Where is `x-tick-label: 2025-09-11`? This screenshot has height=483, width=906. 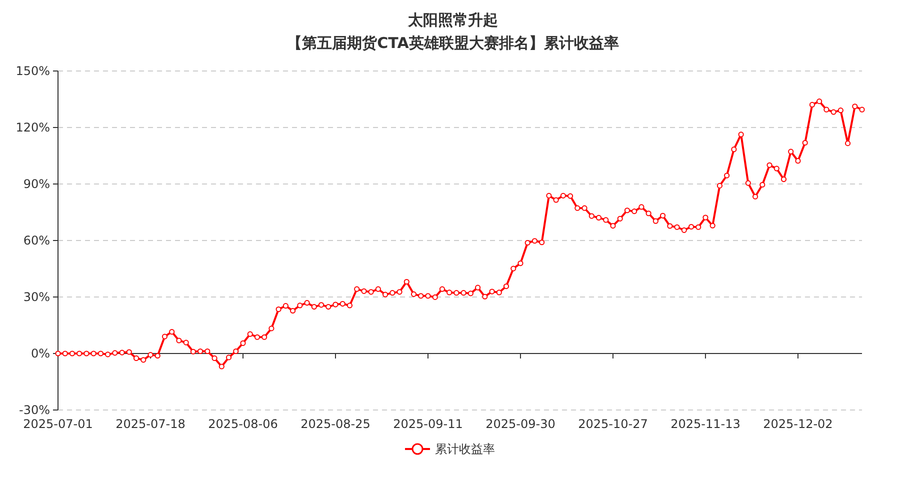
x-tick-label: 2025-09-11 is located at coordinates (428, 424).